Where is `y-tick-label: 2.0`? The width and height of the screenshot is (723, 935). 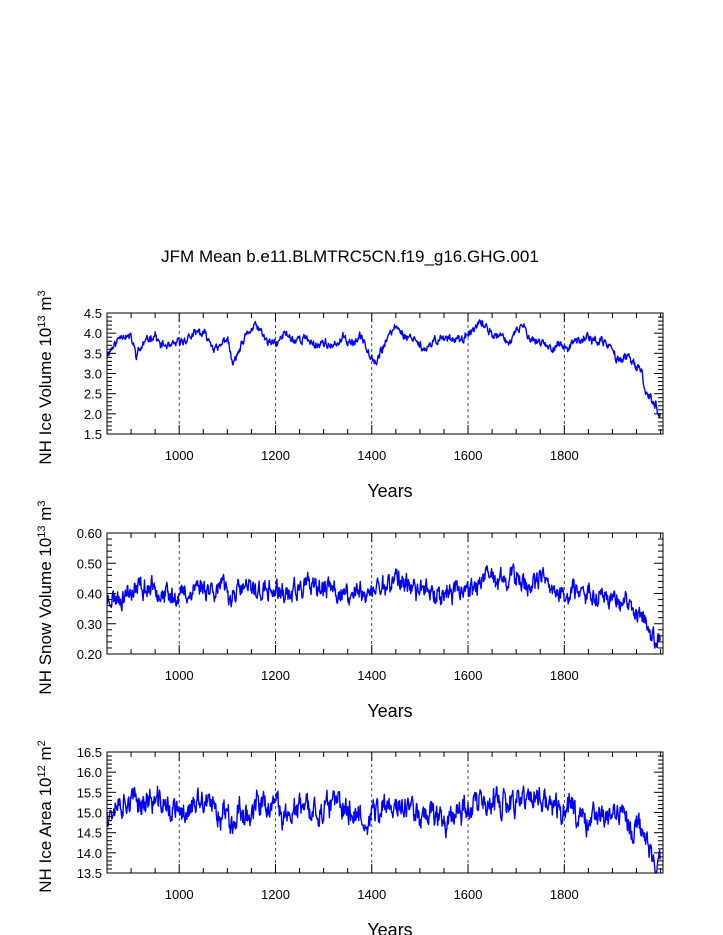 y-tick-label: 2.0 is located at coordinates (93, 414).